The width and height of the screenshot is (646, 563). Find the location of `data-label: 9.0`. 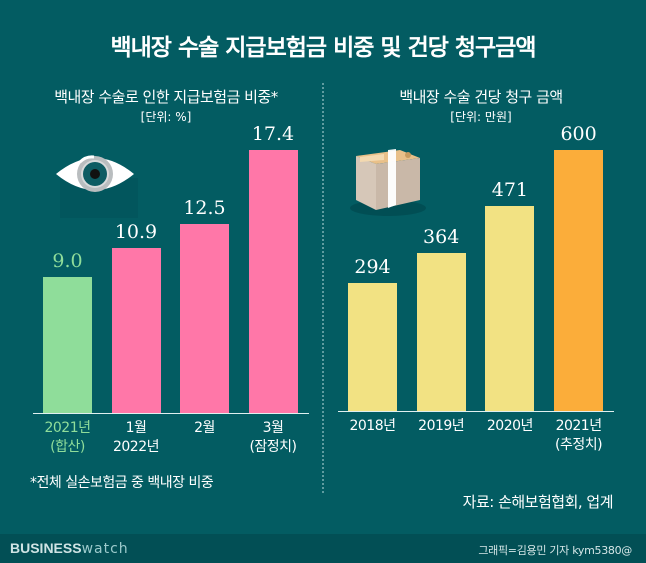

data-label: 9.0 is located at coordinates (67, 260).